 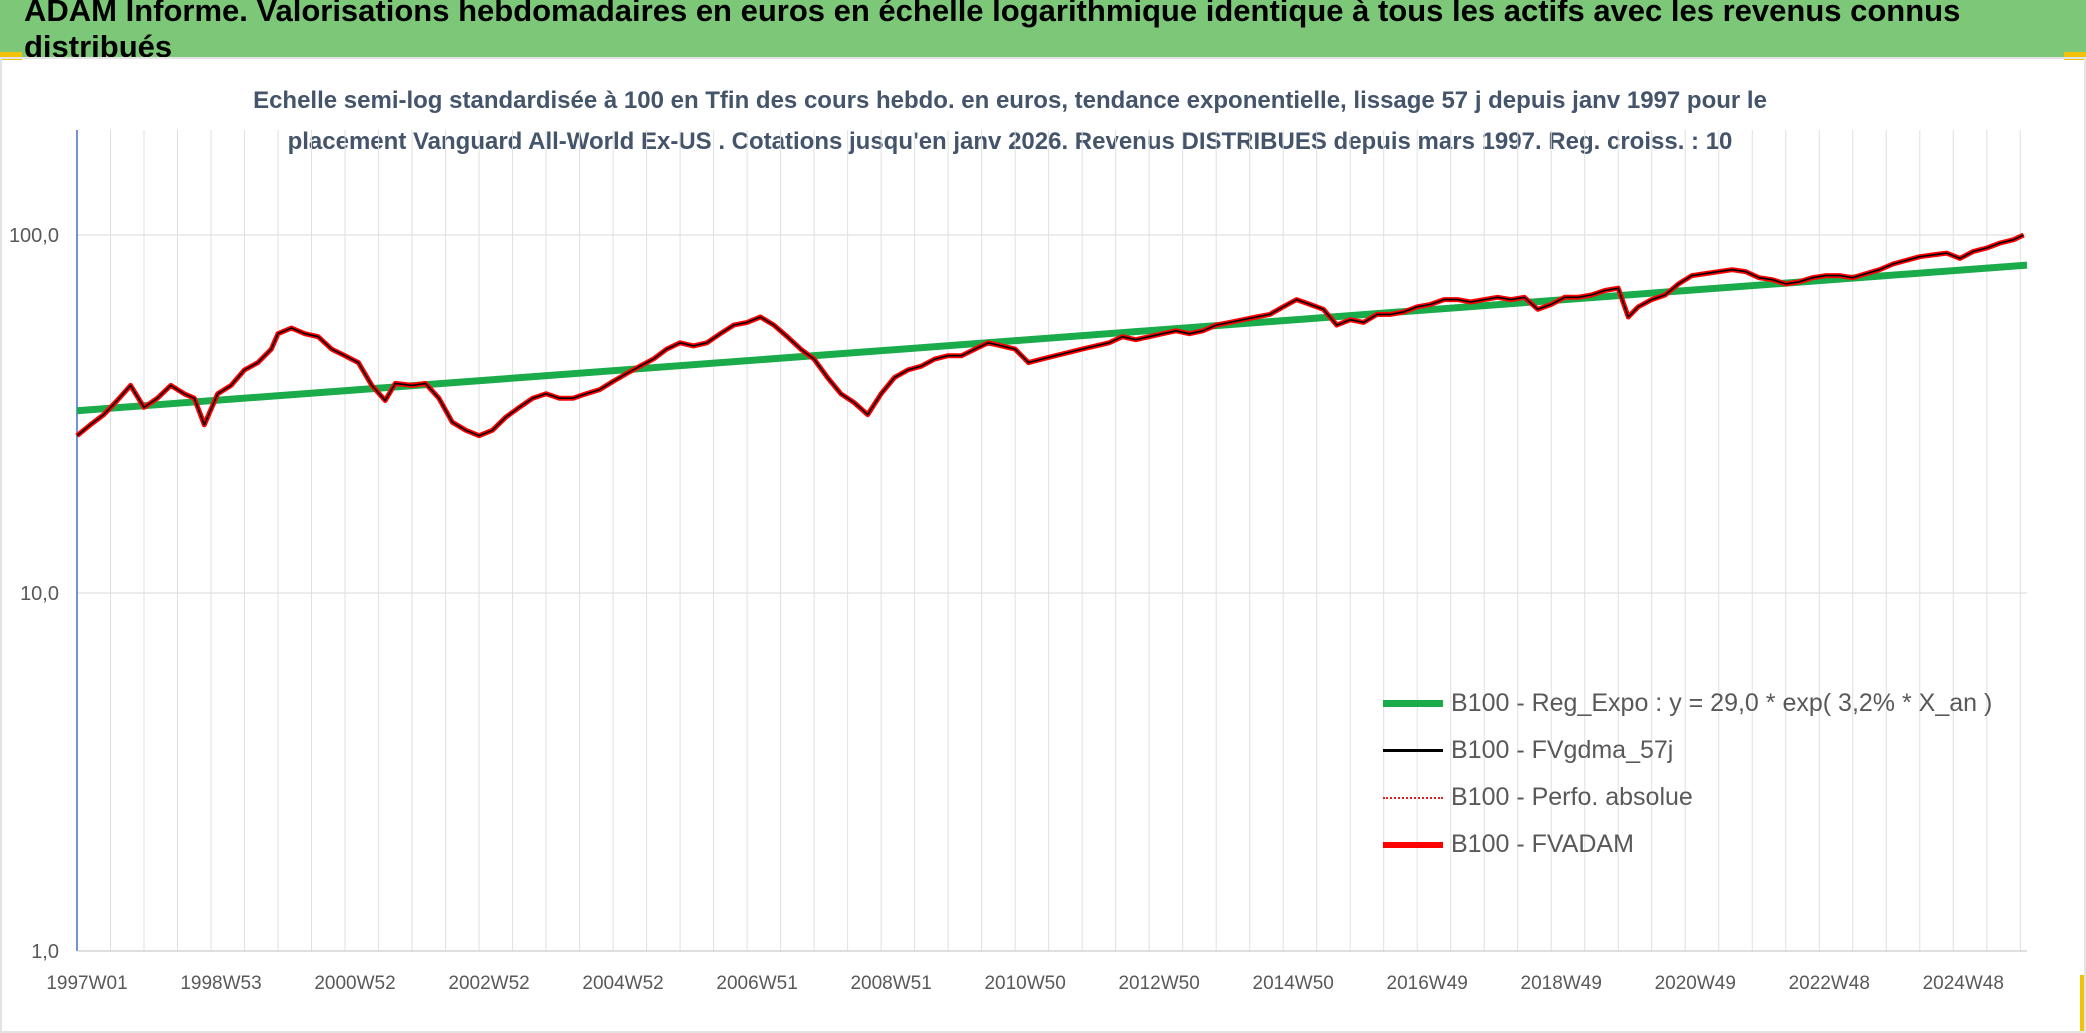 I want to click on y-tick-label: 1,0, so click(x=45, y=952).